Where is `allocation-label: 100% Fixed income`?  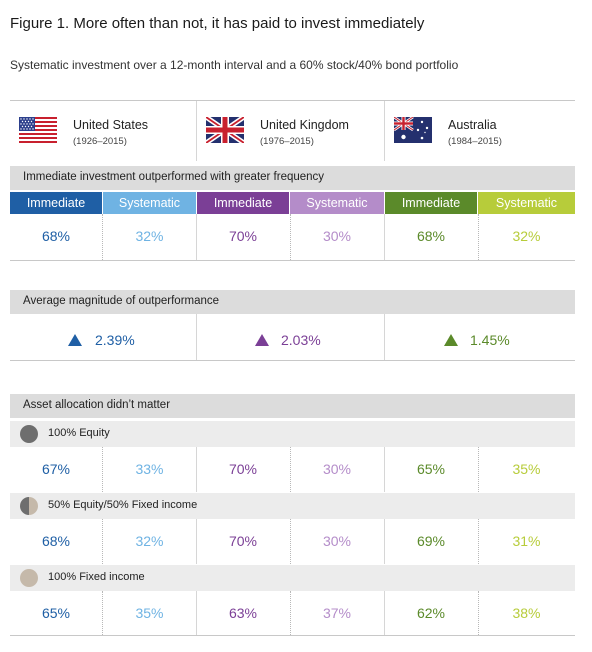
allocation-label: 100% Fixed income is located at coordinates (96, 577).